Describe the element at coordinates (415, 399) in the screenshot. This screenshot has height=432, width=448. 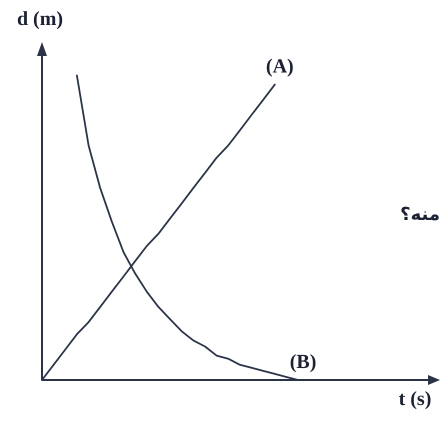
I see `x-axis-title: t (s)` at that location.